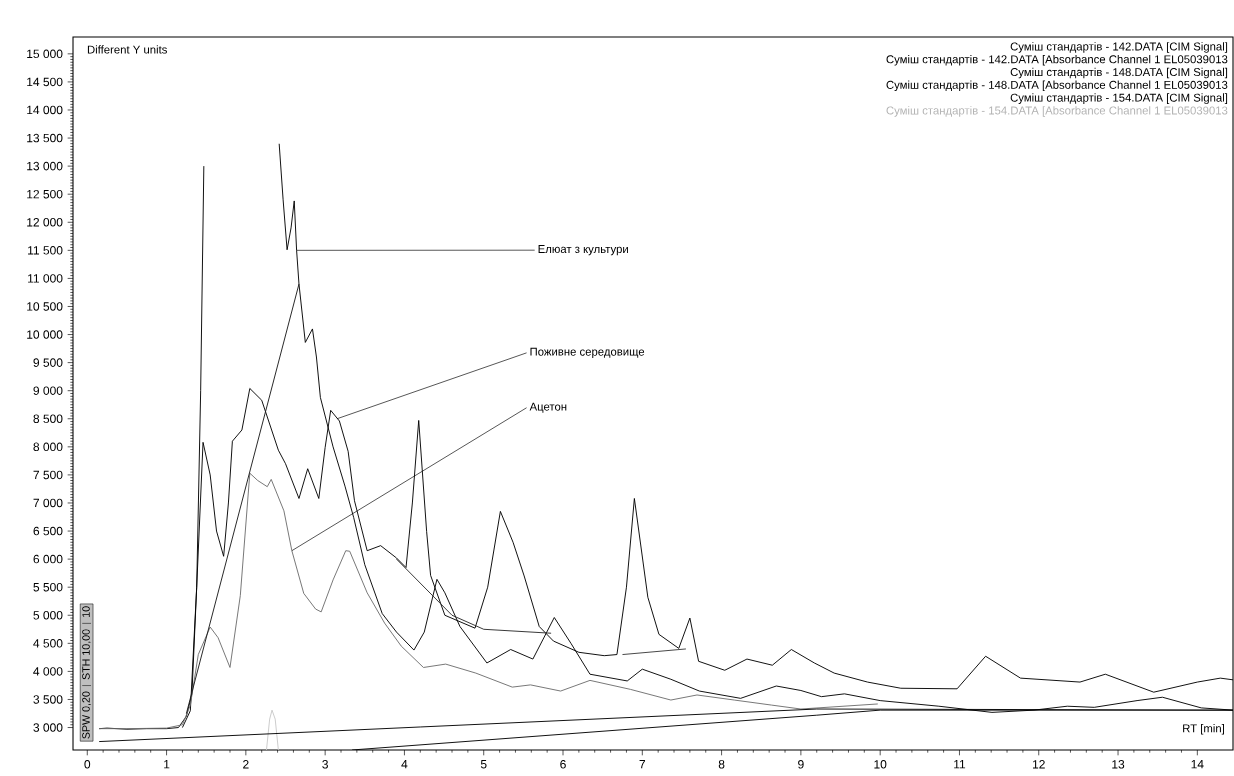 The image size is (1234, 776). Describe the element at coordinates (880, 764) in the screenshot. I see `x-tick-label: 10` at that location.